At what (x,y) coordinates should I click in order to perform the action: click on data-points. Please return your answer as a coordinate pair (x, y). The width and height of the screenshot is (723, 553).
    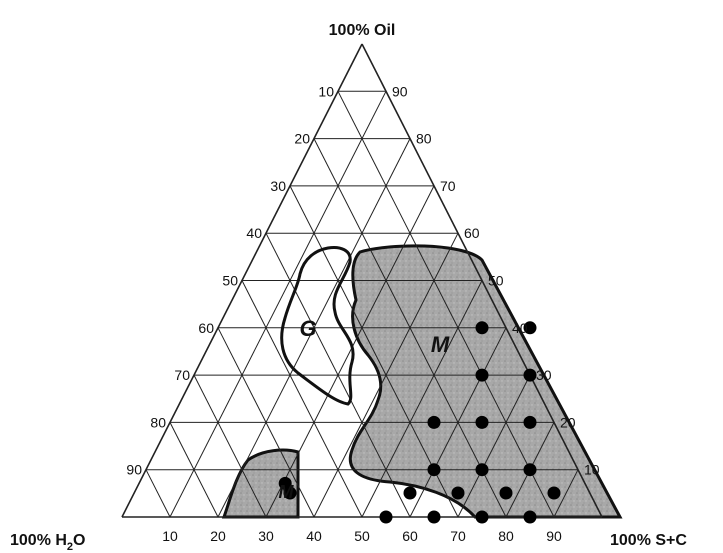
    Looking at the image, I should click on (419, 422).